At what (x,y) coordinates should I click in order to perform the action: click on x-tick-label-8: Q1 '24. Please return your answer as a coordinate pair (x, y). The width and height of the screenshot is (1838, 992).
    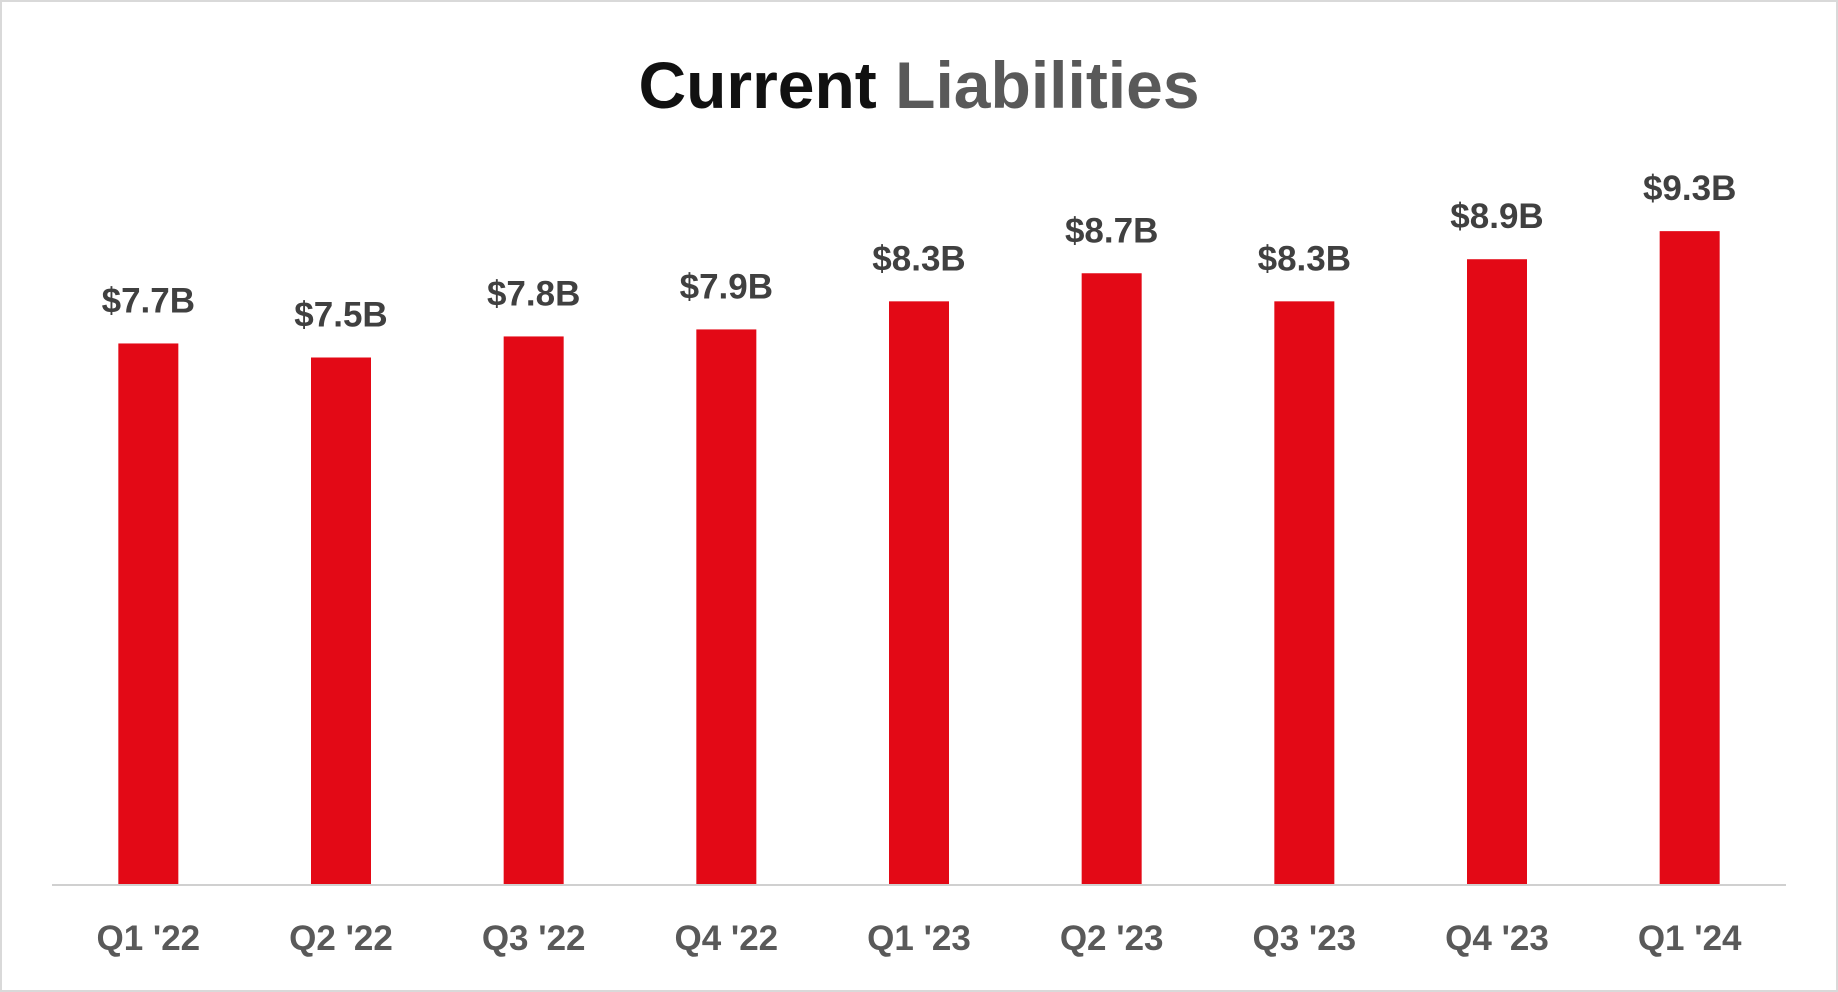
    Looking at the image, I should click on (1690, 938).